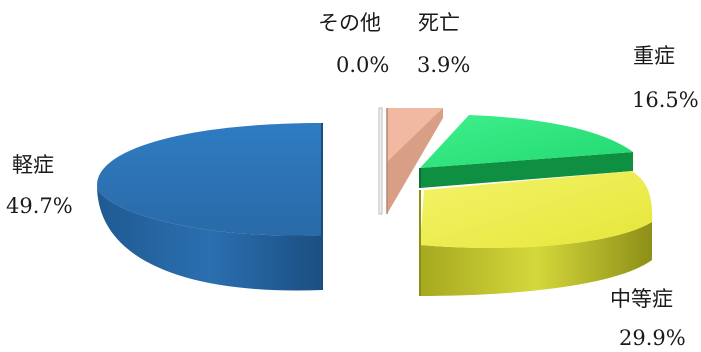  I want to click on slice-keishou-top, so click(209, 179).